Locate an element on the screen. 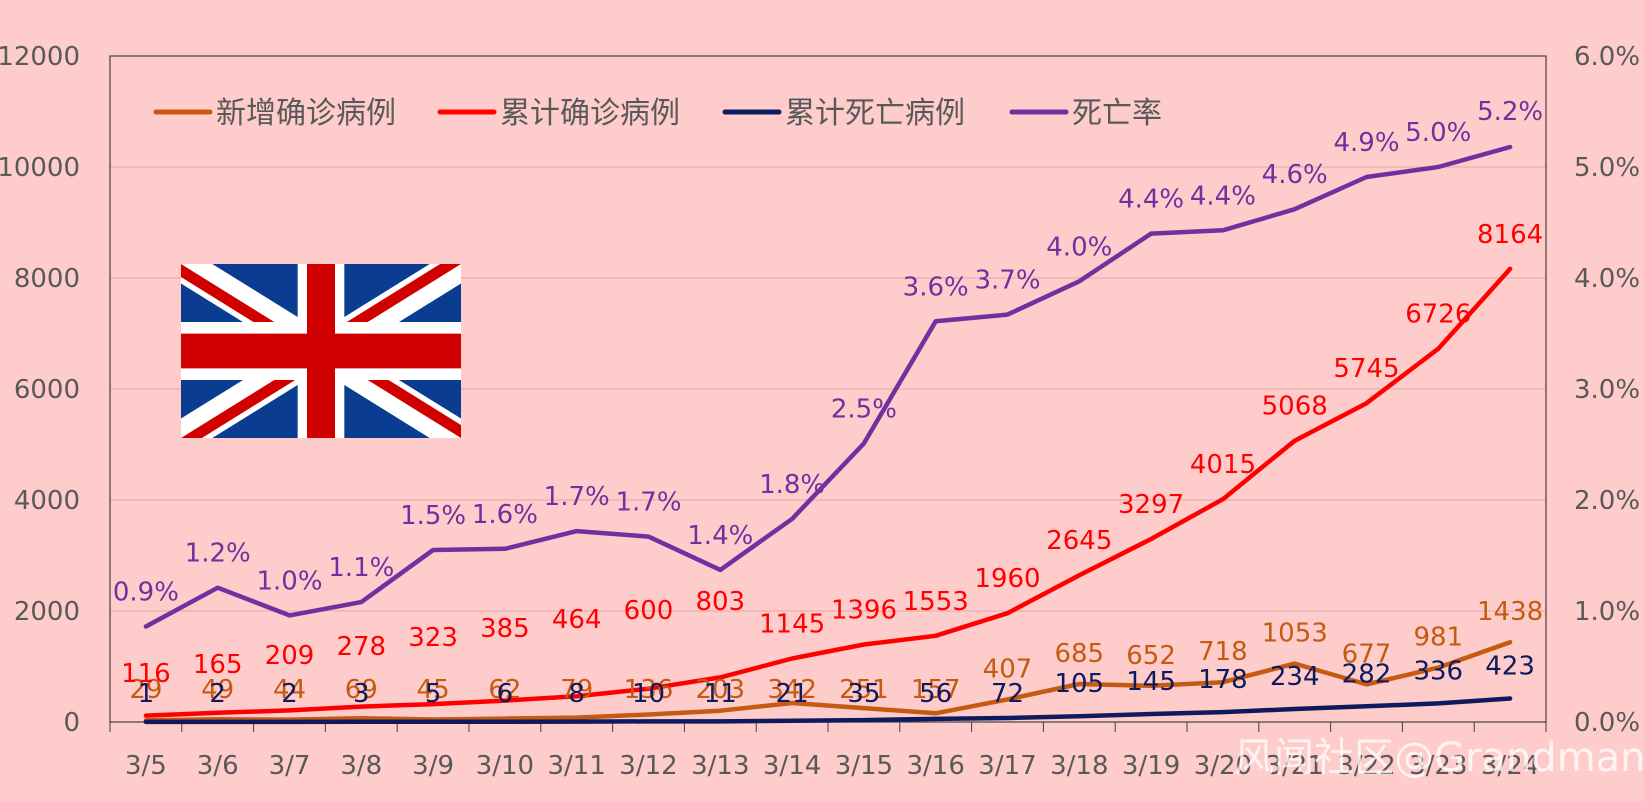 The image size is (1644, 801). x-tick-label: 3/22 is located at coordinates (1366, 766).